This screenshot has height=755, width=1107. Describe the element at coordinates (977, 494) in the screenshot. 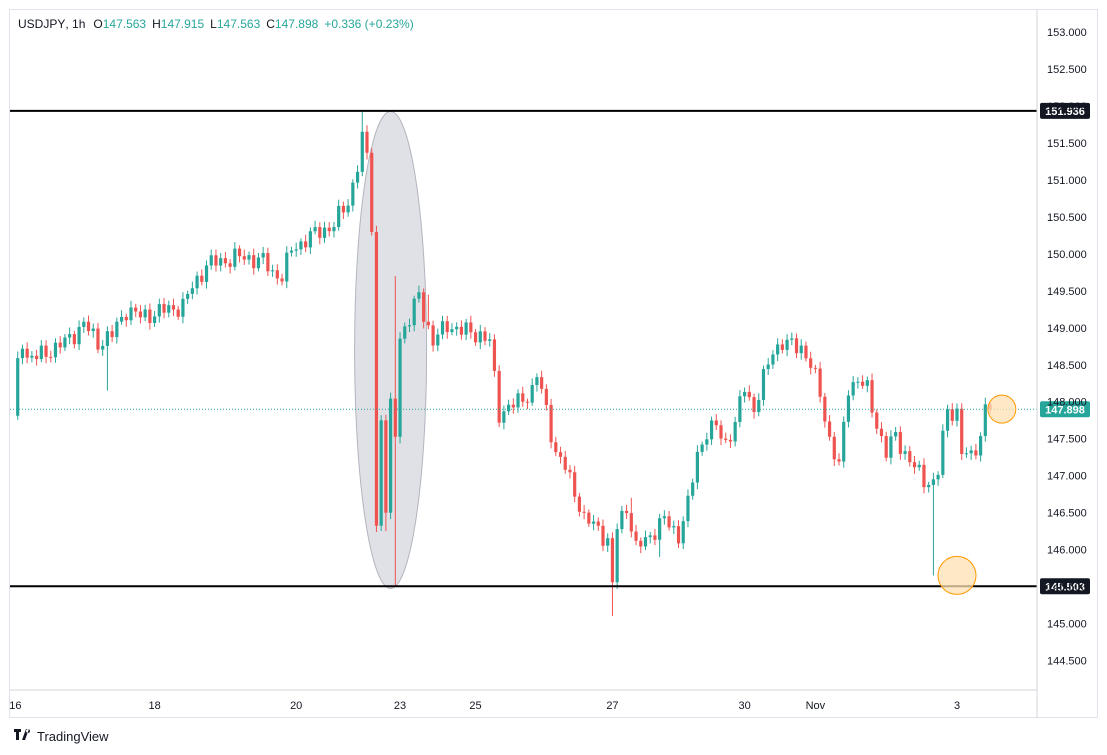

I see `circle-annotations` at that location.